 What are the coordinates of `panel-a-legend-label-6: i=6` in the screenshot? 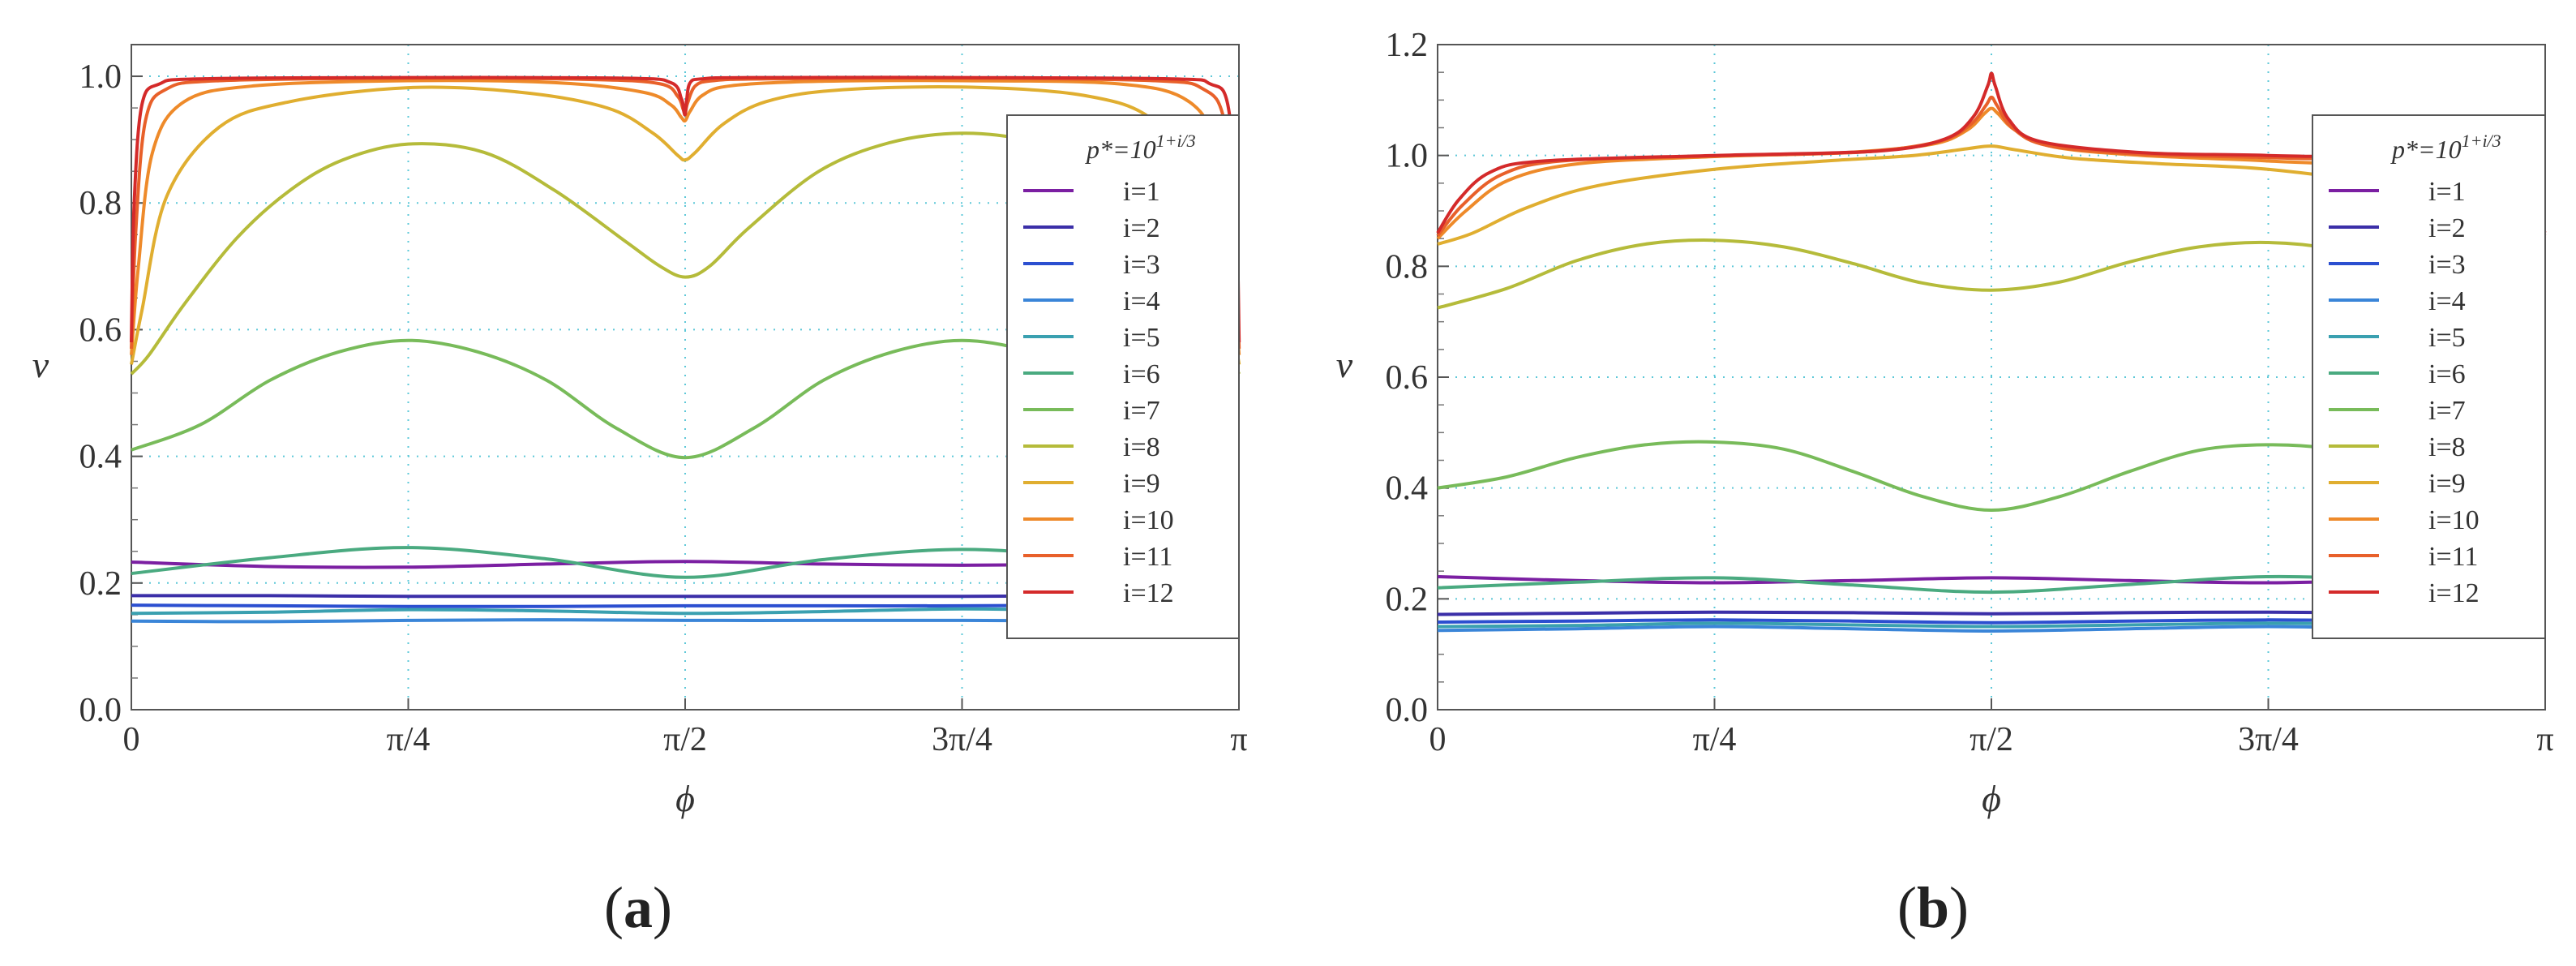 It's located at (1141, 374).